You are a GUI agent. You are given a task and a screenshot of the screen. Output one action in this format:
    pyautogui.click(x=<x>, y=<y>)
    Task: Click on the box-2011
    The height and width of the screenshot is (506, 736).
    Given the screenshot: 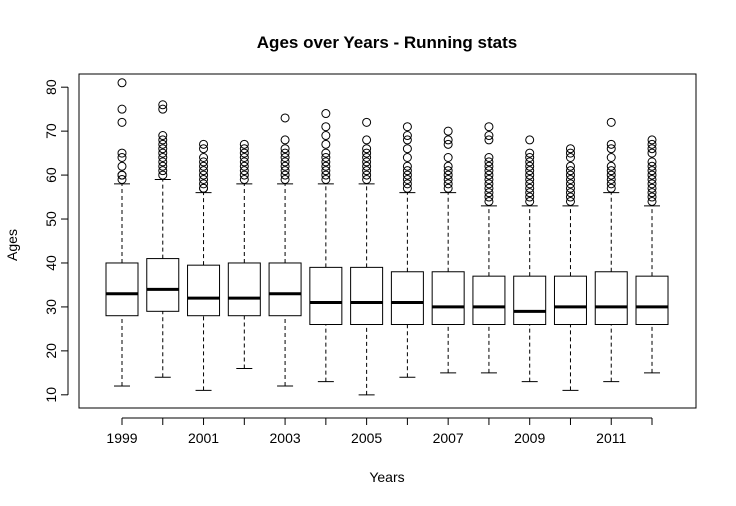 What is the action you would take?
    pyautogui.click(x=611, y=250)
    